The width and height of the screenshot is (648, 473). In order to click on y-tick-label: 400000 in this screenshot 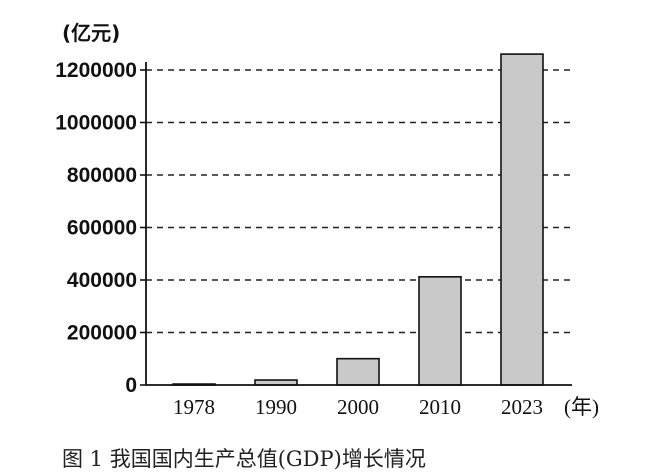, I will do `click(102, 280)`.